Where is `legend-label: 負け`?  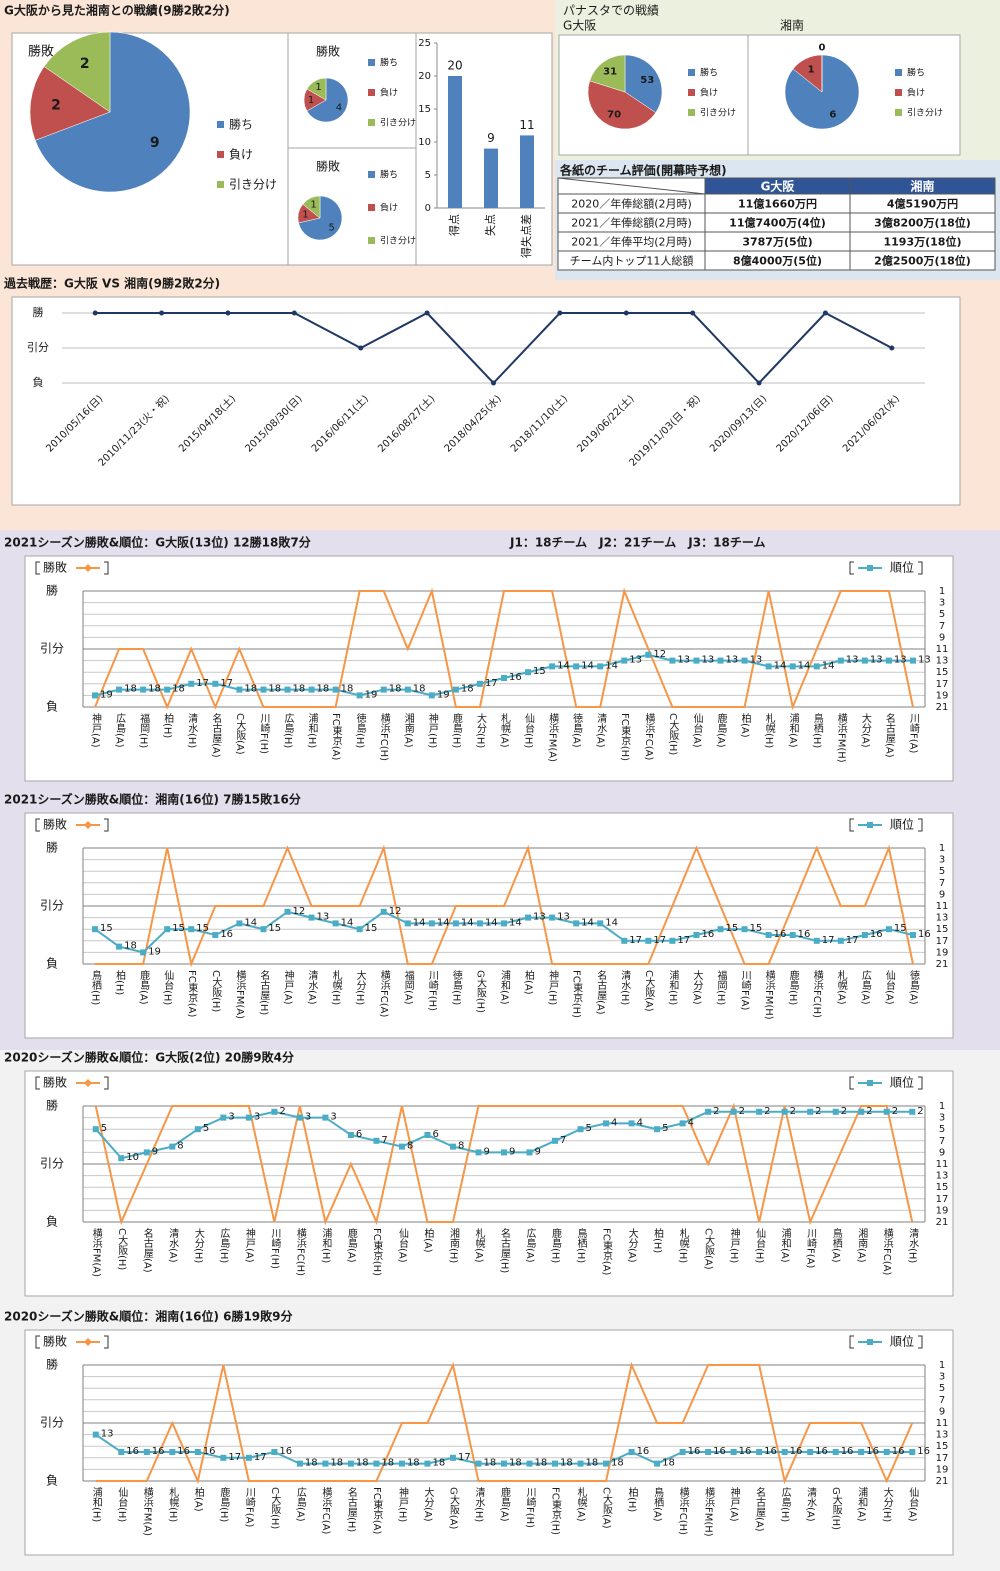 legend-label: 負け is located at coordinates (916, 93).